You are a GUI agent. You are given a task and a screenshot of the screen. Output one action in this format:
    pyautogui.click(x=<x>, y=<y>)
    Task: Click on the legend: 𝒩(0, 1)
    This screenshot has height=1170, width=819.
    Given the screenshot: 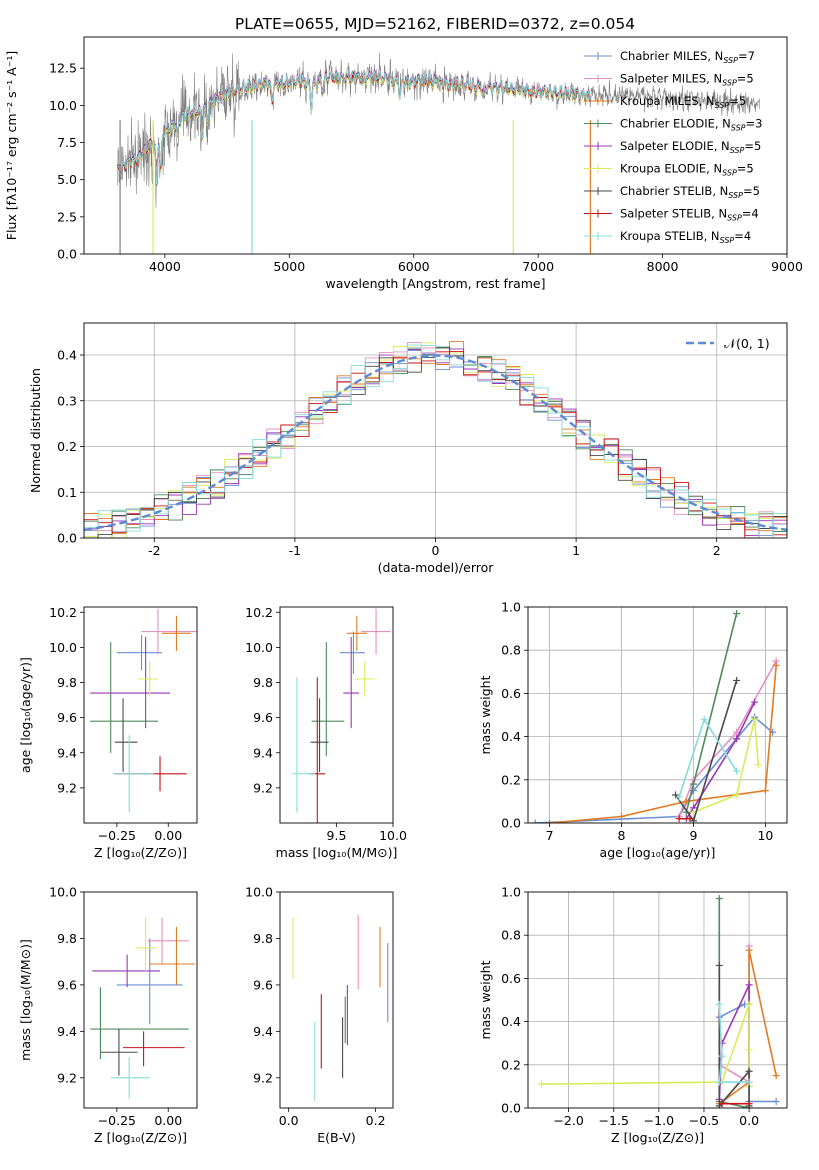 What is the action you would take?
    pyautogui.click(x=728, y=343)
    